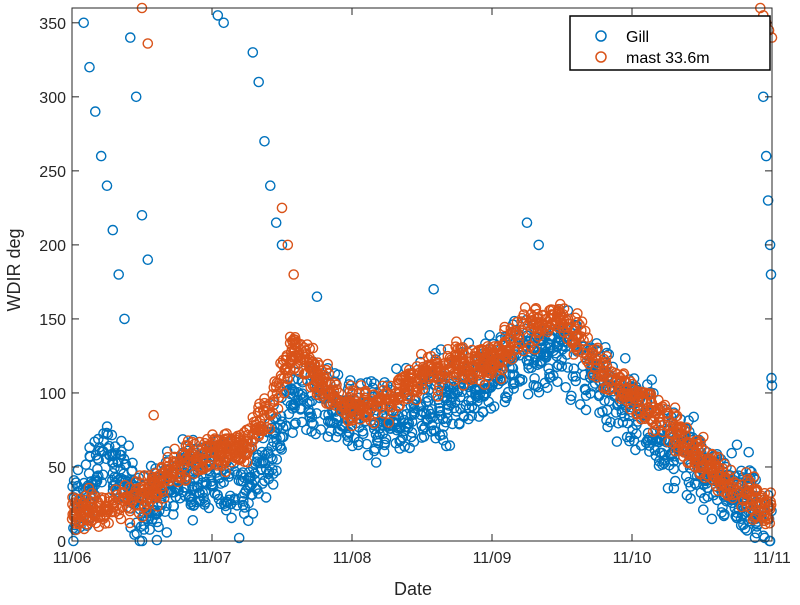 The height and width of the screenshot is (605, 800). Describe the element at coordinates (52, 24) in the screenshot. I see `y-tick-label: 350` at that location.